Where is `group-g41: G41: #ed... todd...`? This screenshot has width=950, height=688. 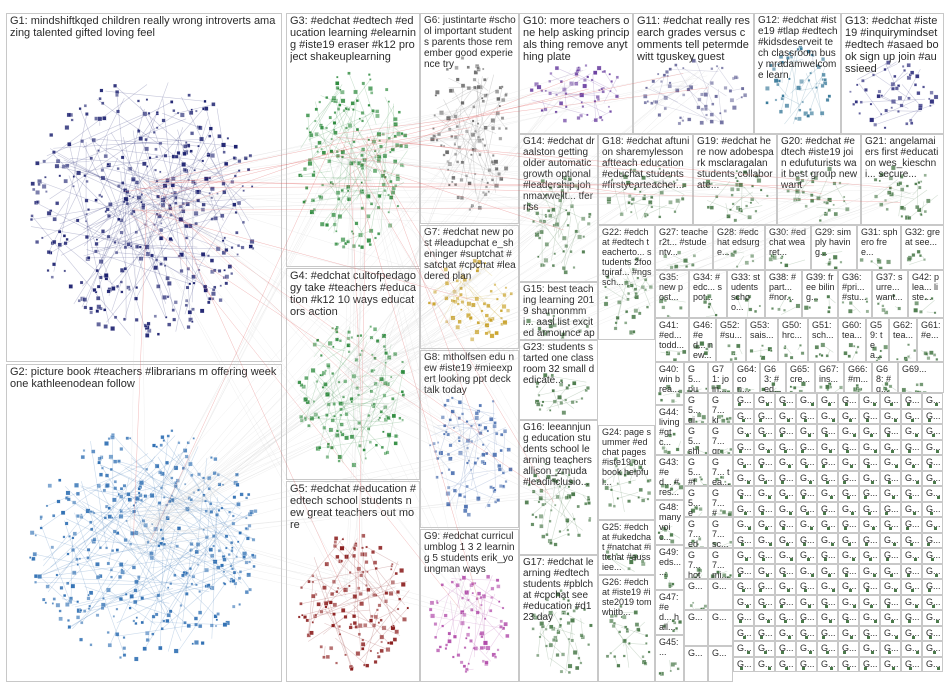
group-g41: G41: #ed... todd... is located at coordinates (672, 340).